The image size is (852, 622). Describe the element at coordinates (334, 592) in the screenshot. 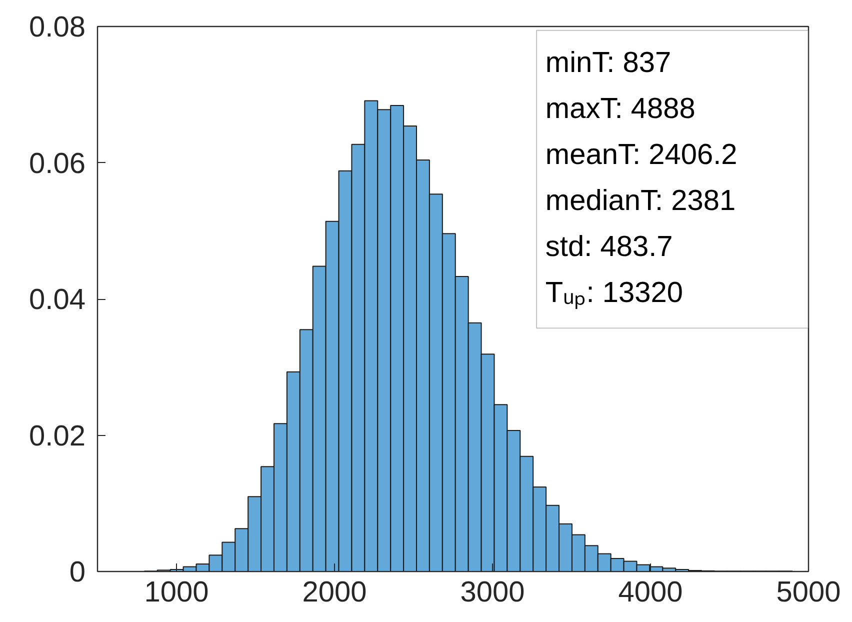

I see `x-tick-label: 2000` at that location.